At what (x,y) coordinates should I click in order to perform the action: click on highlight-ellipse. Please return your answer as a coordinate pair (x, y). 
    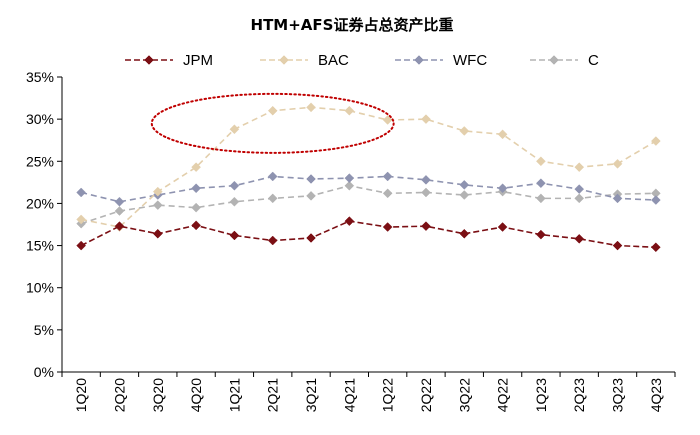
    Looking at the image, I should click on (272, 123).